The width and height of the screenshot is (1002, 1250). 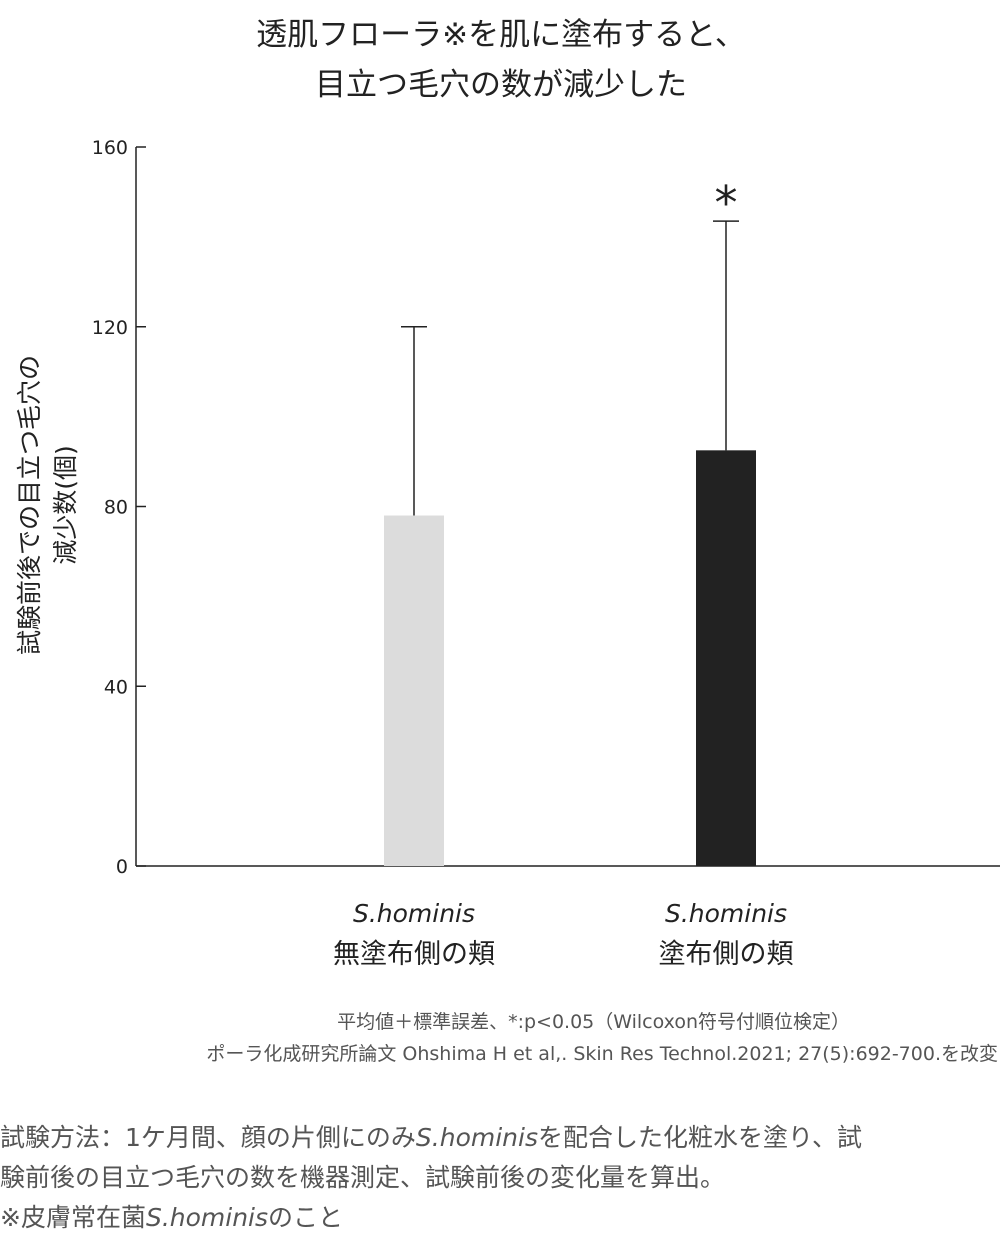 What do you see at coordinates (208, 1137) in the screenshot?
I see `method-text: 試験方法：1ケ月間、顔の片側にのみ` at bounding box center [208, 1137].